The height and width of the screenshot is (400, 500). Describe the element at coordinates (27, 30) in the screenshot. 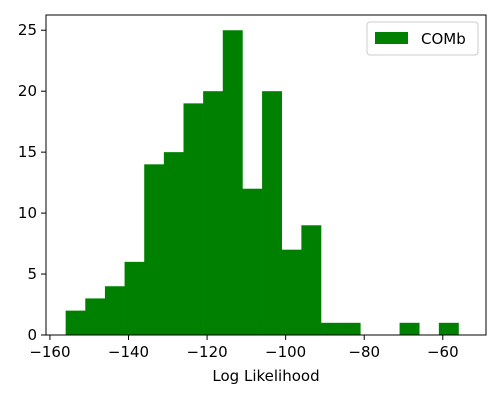

I see `y-tick-label: 25` at that location.